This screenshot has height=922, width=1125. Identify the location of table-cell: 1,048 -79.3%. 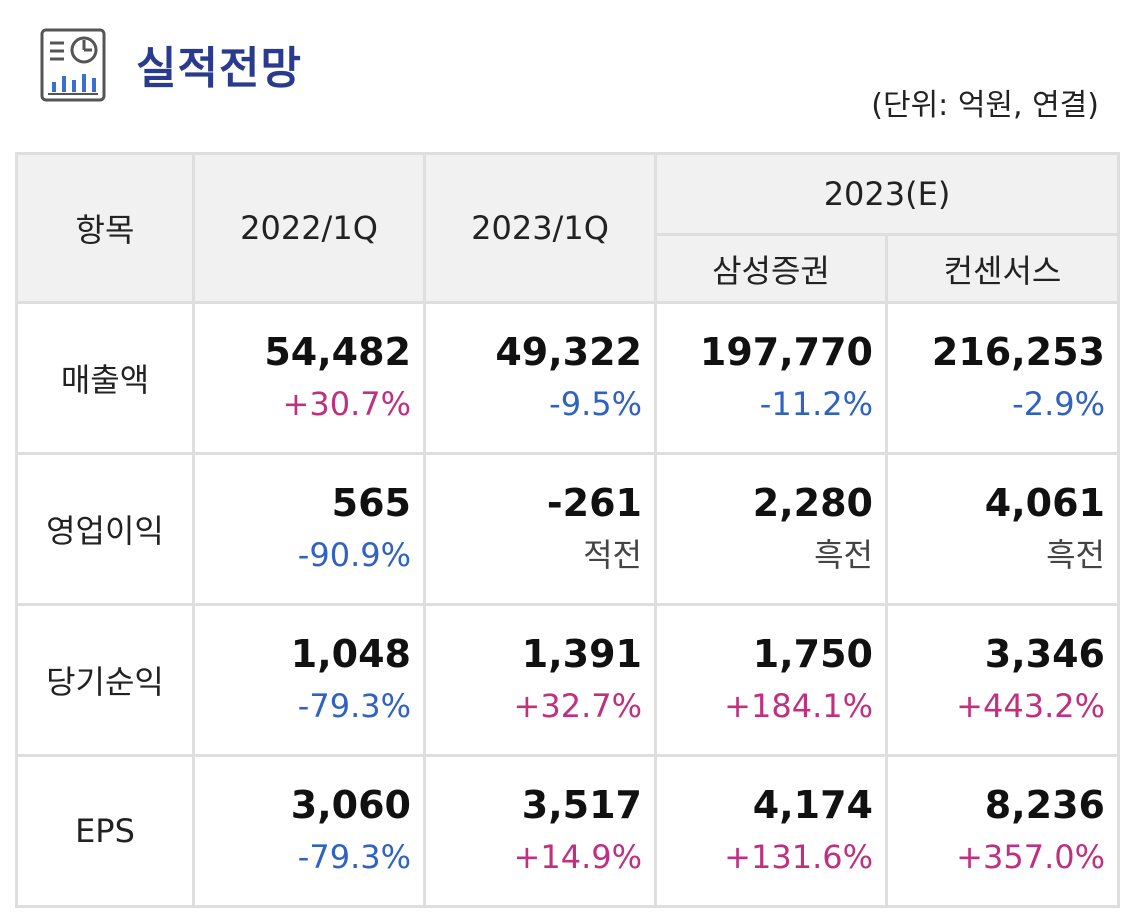
(309, 680).